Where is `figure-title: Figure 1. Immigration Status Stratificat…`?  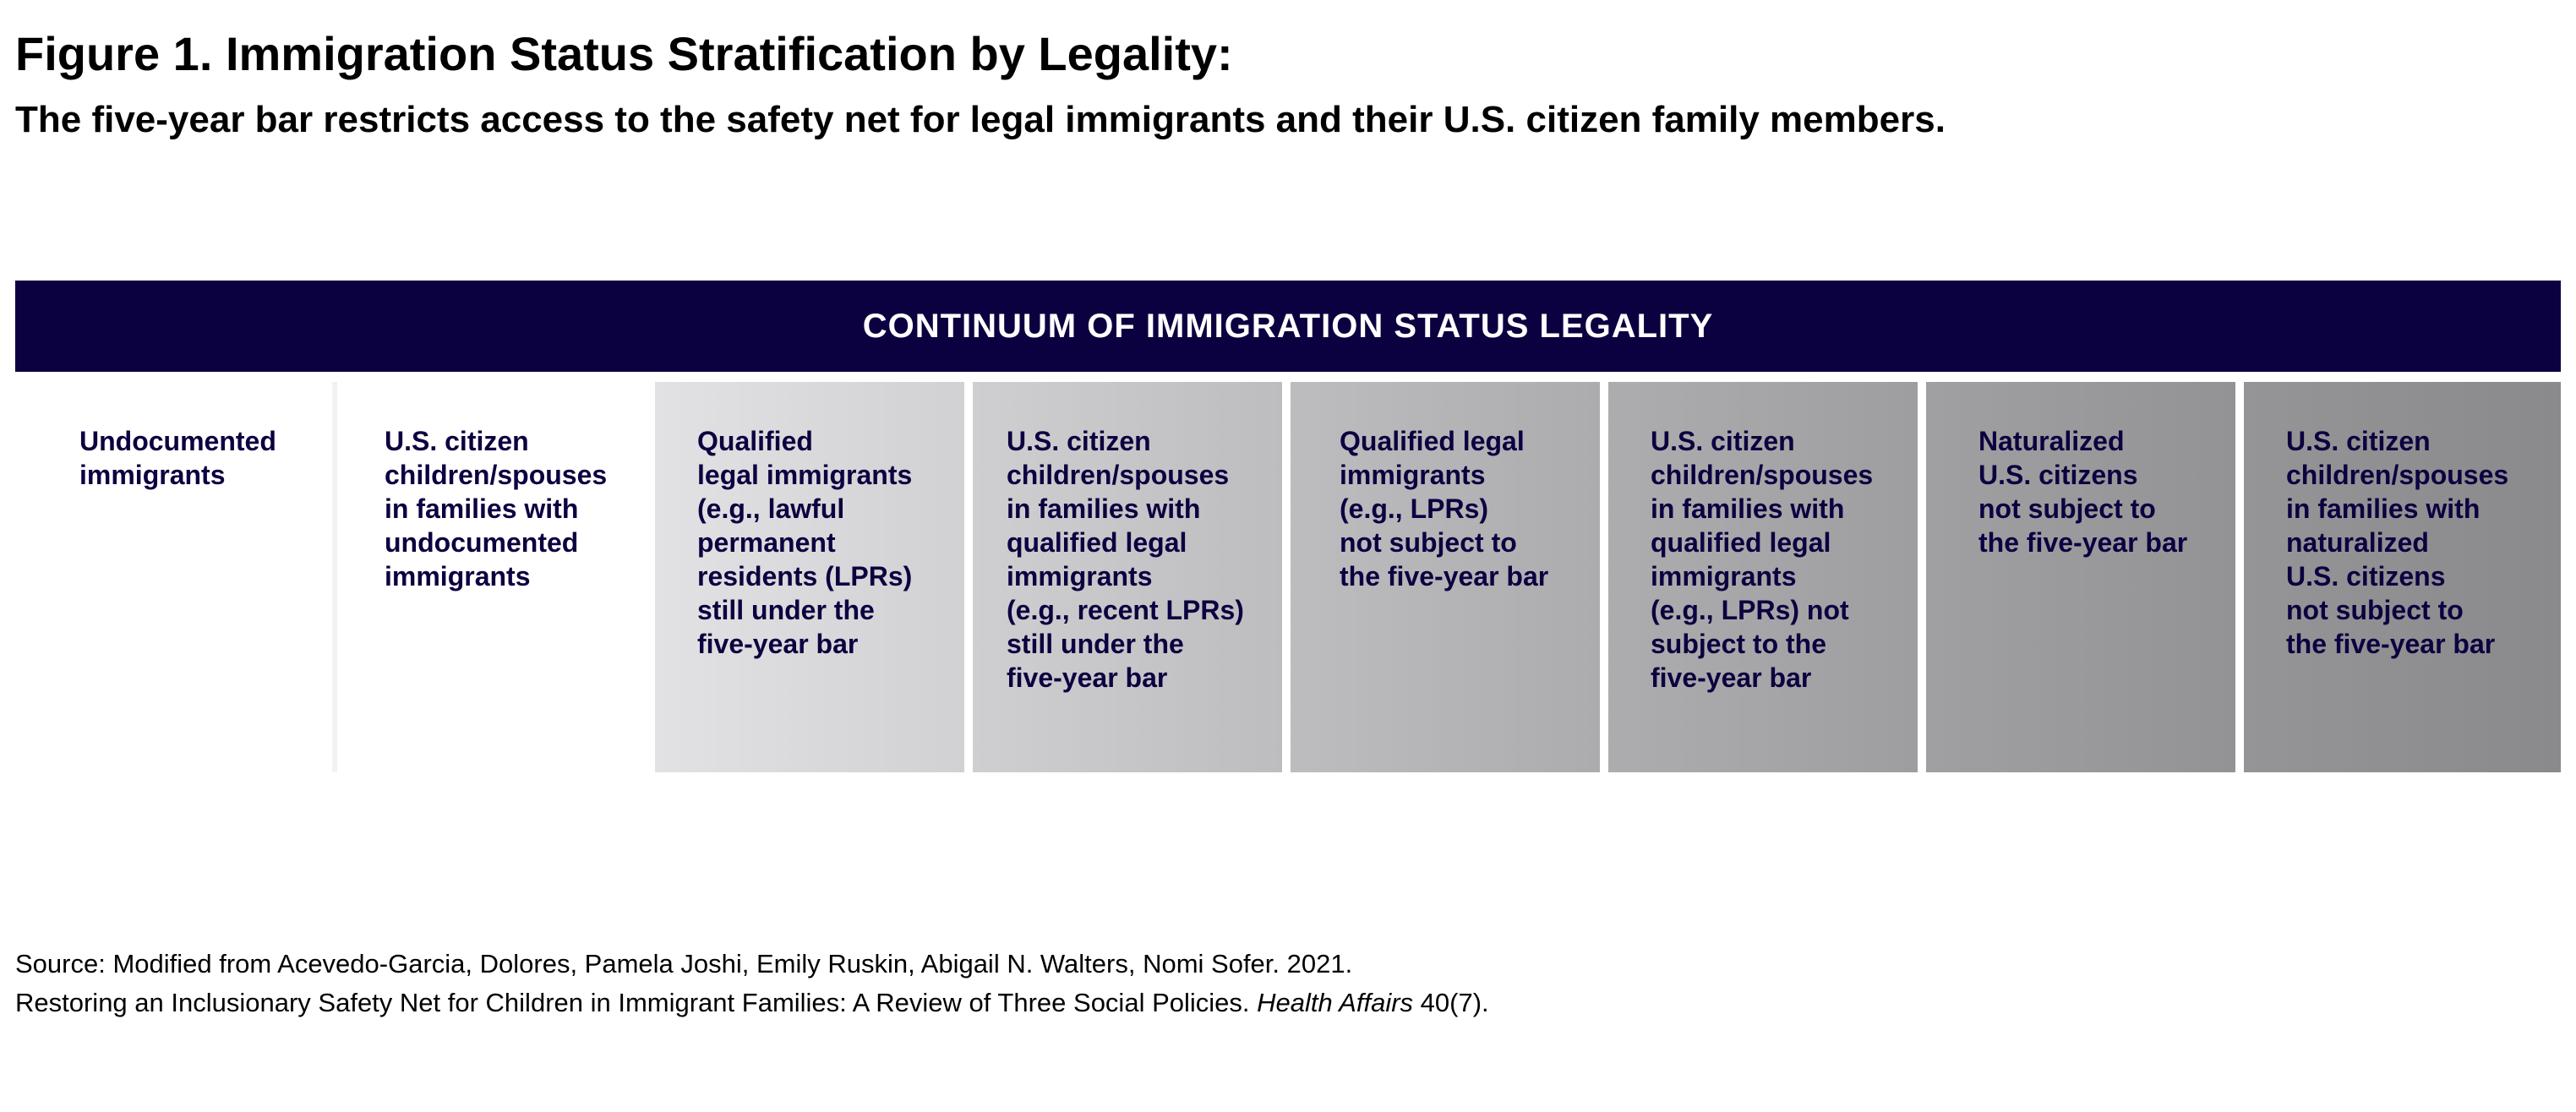 figure-title: Figure 1. Immigration Status Stratificat… is located at coordinates (624, 53).